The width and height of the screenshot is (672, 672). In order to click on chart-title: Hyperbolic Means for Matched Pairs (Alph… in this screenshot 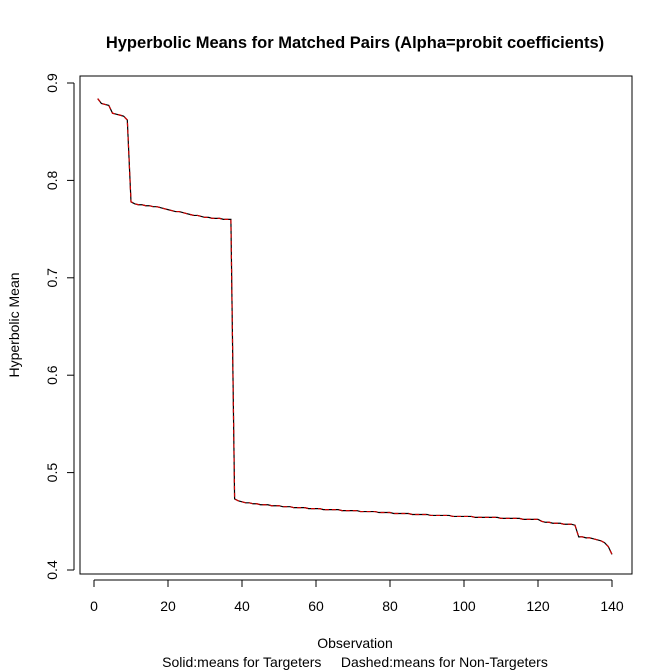, I will do `click(355, 43)`.